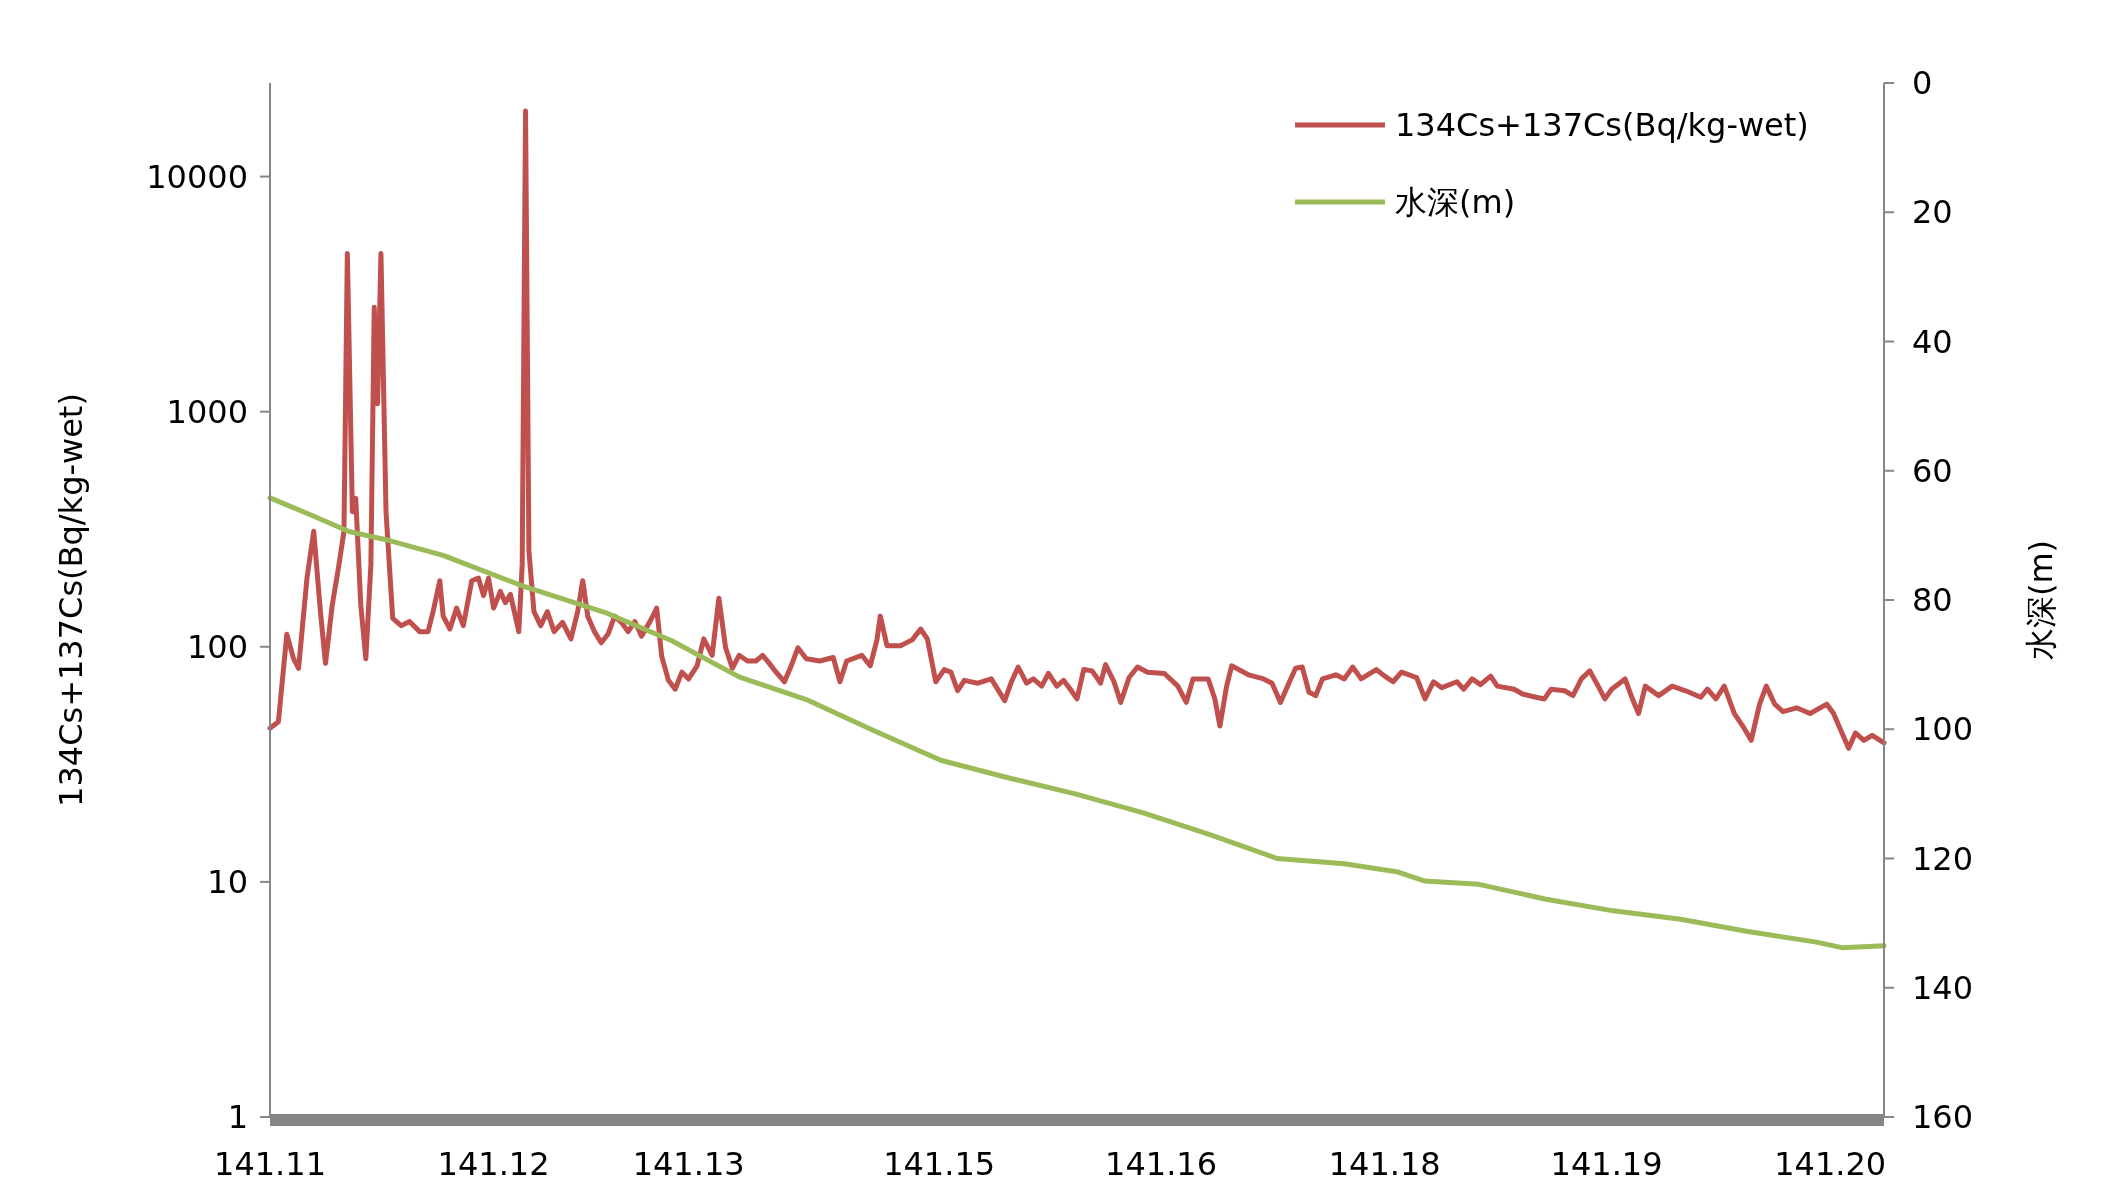 The width and height of the screenshot is (2109, 1189). What do you see at coordinates (207, 411) in the screenshot?
I see `y-tick-label: 1000` at bounding box center [207, 411].